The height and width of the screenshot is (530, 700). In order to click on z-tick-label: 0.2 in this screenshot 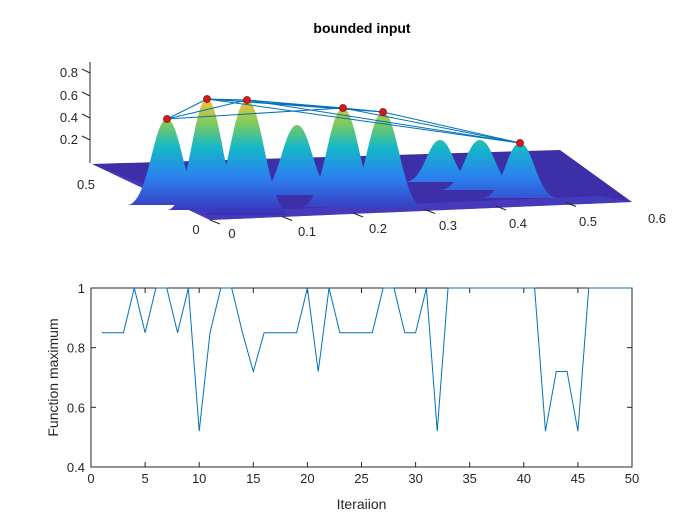, I will do `click(69, 139)`.